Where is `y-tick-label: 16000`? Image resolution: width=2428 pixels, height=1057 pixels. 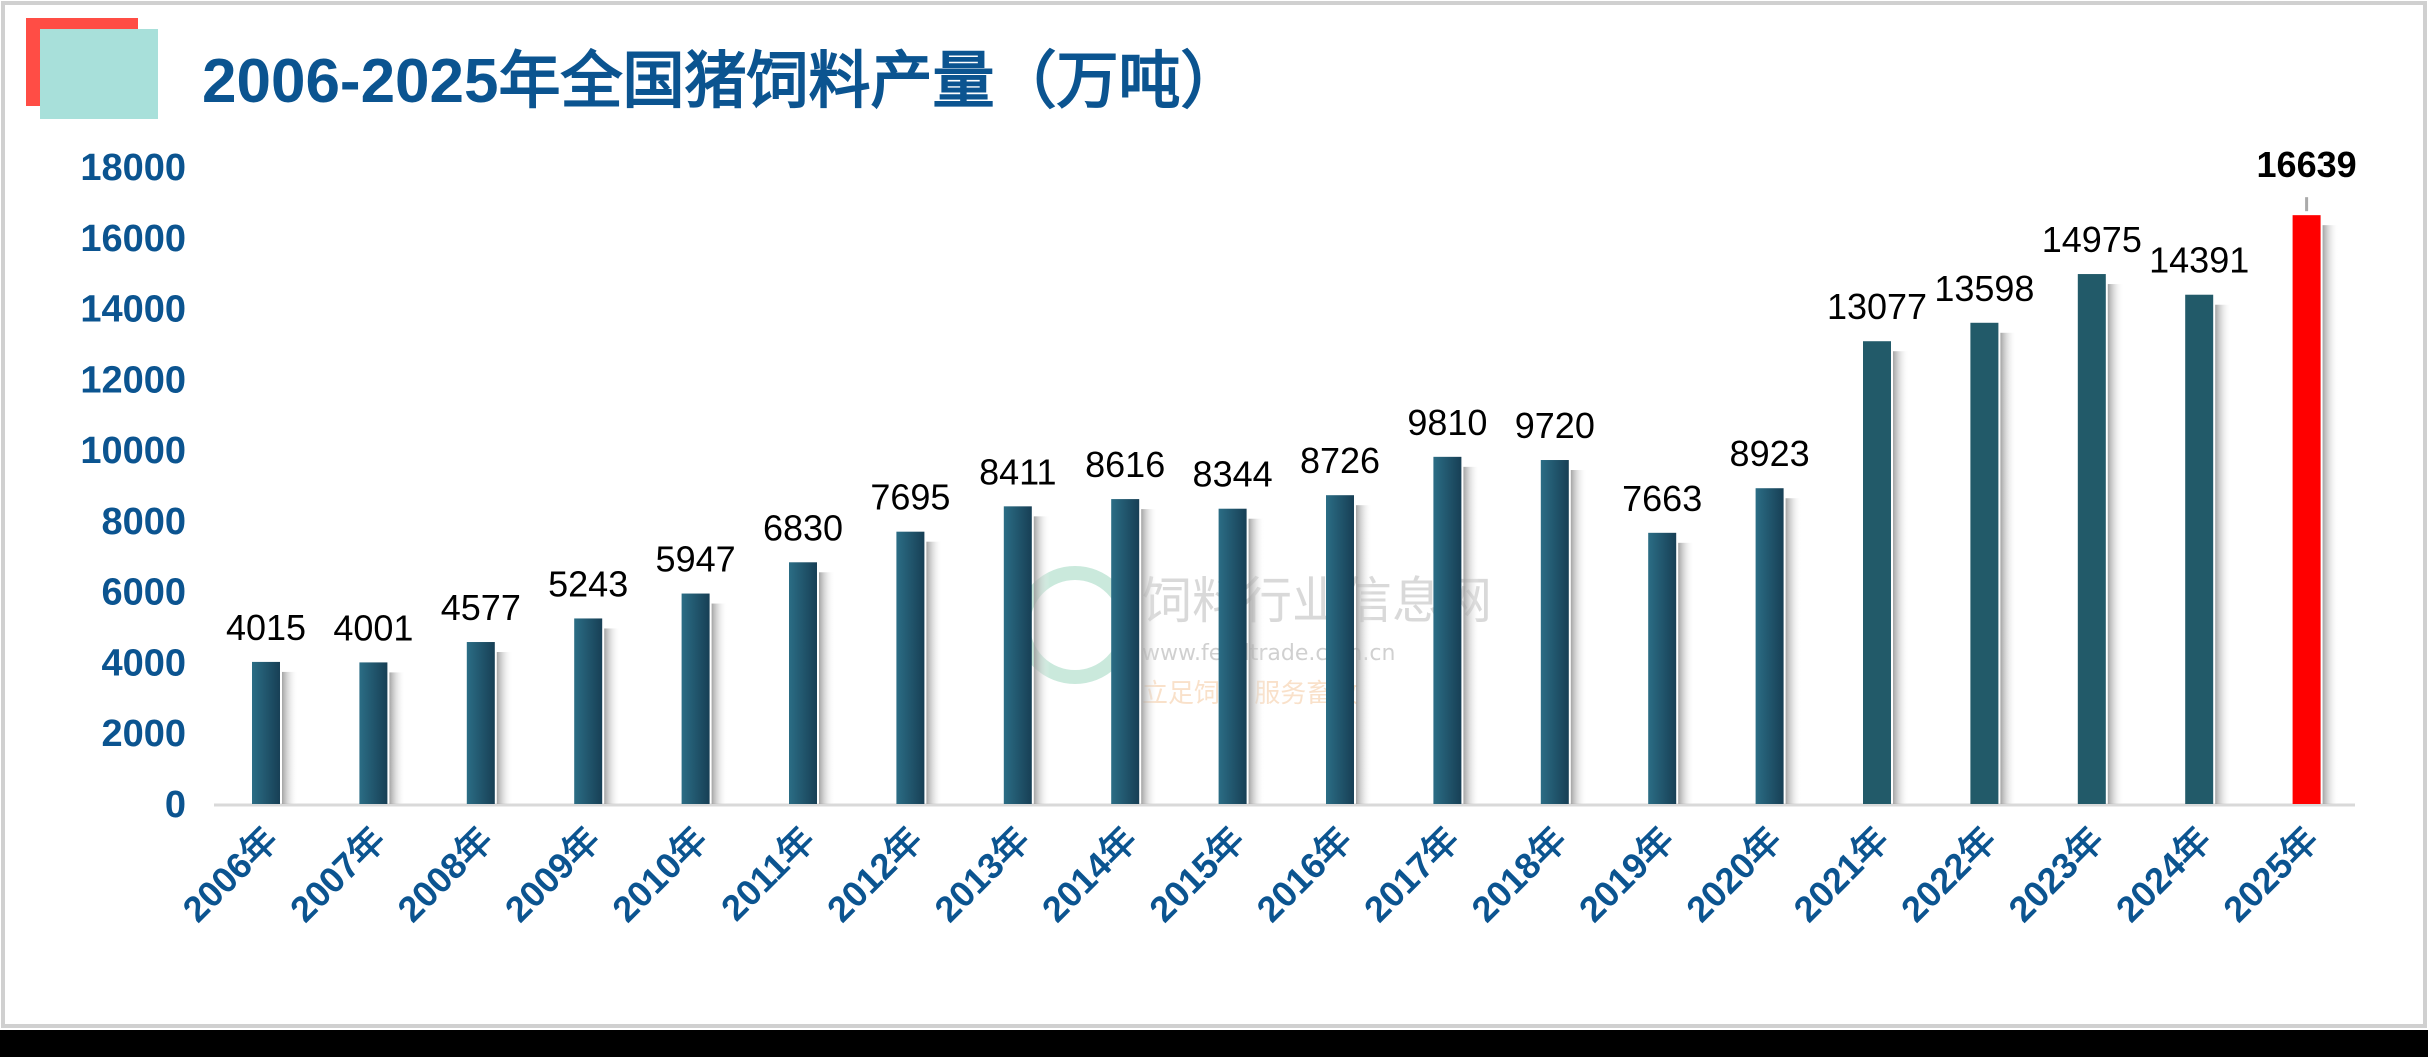 y-tick-label: 16000 is located at coordinates (133, 239).